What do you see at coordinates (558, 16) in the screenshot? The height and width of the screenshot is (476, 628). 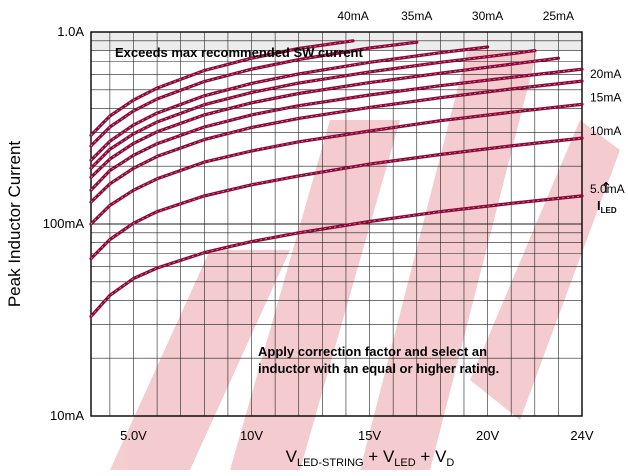 I see `series-label: 25mA` at bounding box center [558, 16].